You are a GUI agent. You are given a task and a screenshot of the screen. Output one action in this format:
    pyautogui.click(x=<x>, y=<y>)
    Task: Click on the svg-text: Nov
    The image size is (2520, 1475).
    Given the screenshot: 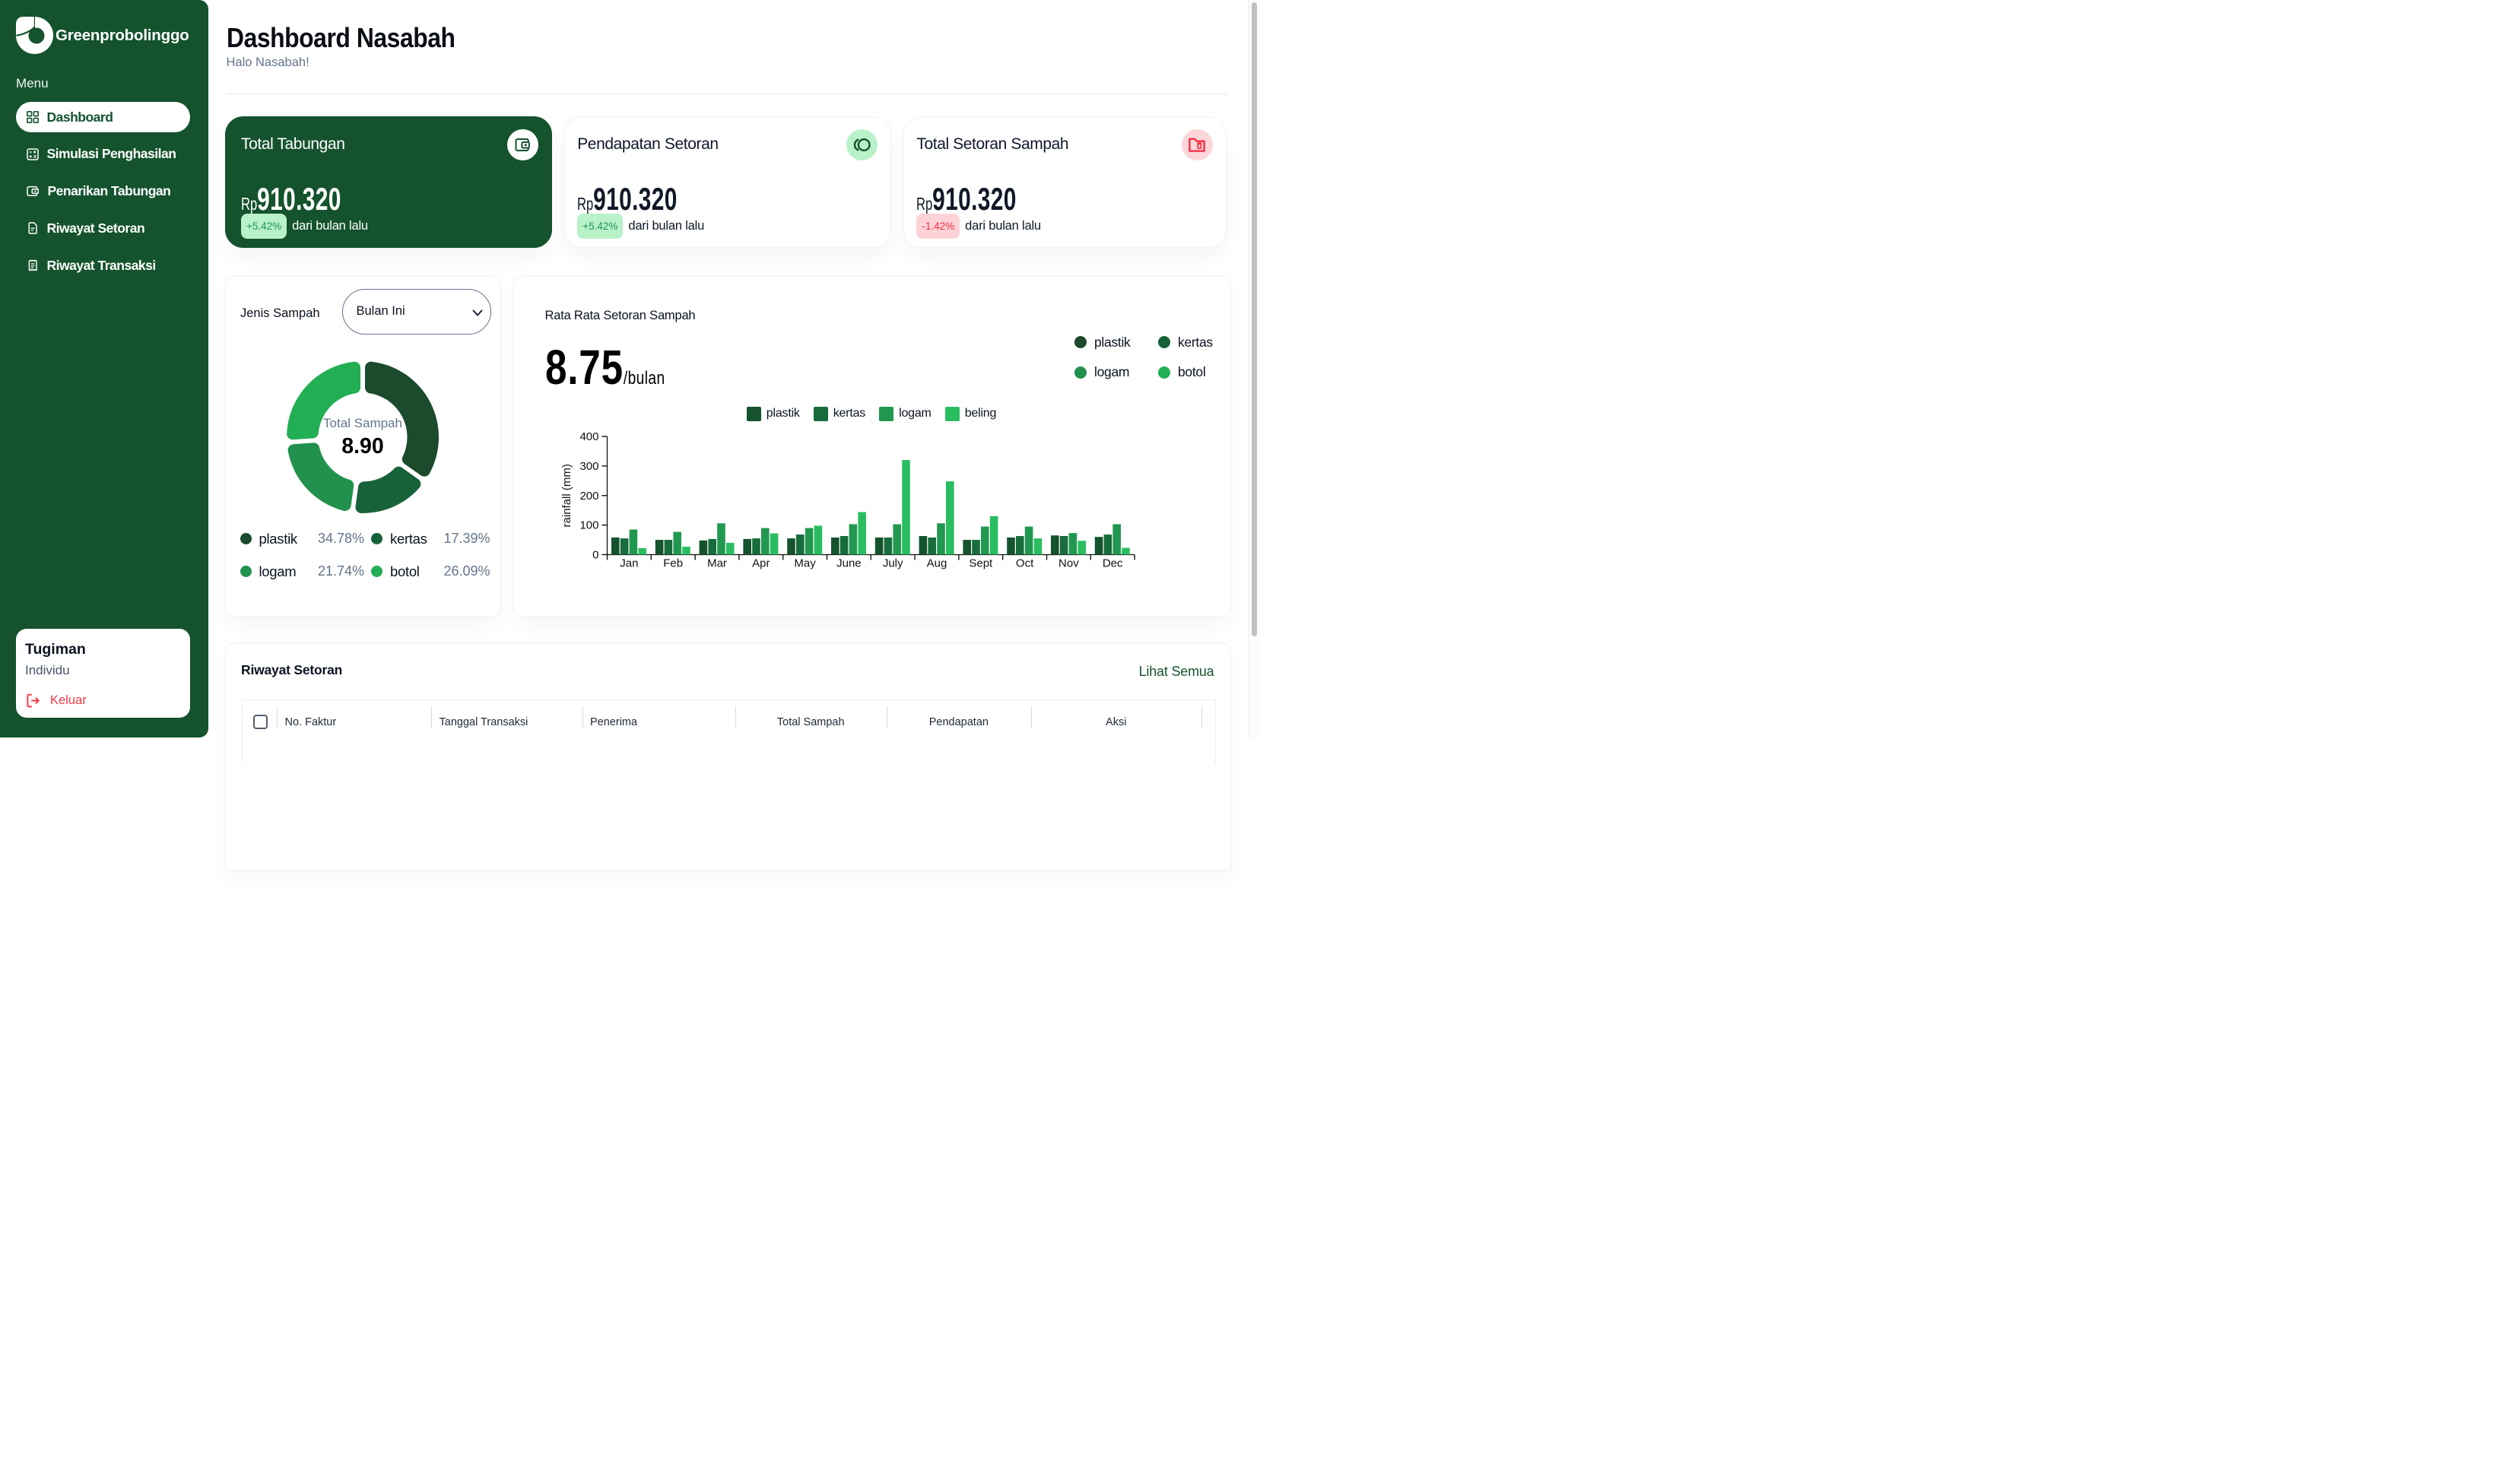 What is the action you would take?
    pyautogui.click(x=1068, y=563)
    